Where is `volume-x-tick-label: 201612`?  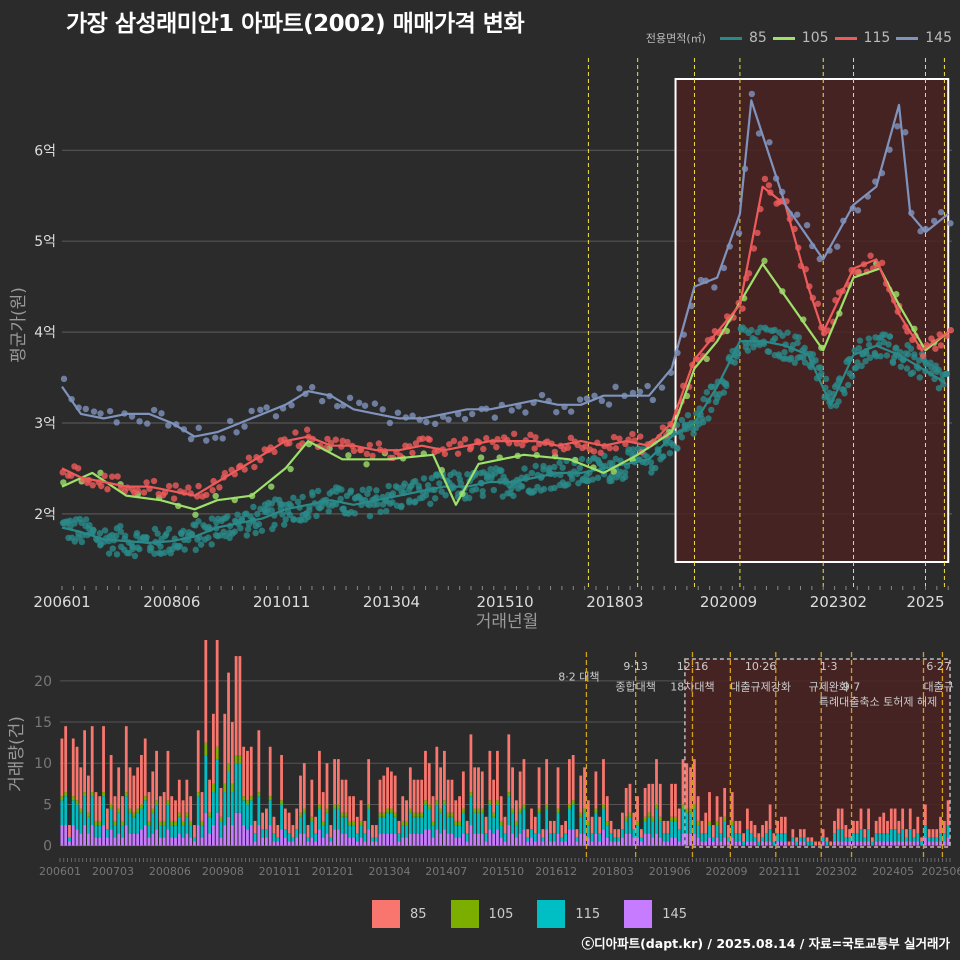
volume-x-tick-label: 201612 is located at coordinates (556, 871).